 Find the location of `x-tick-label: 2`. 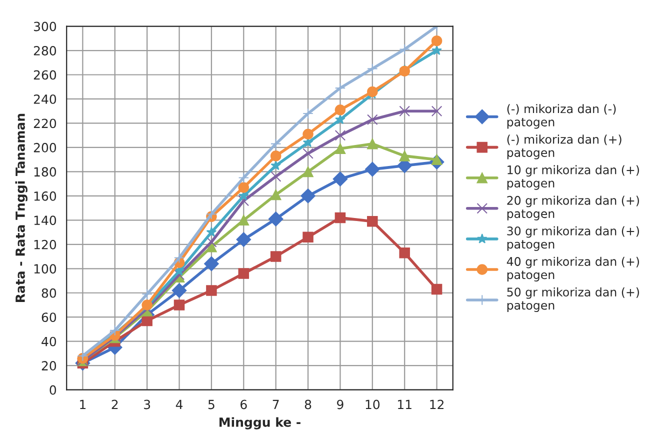

x-tick-label: 2 is located at coordinates (115, 405).